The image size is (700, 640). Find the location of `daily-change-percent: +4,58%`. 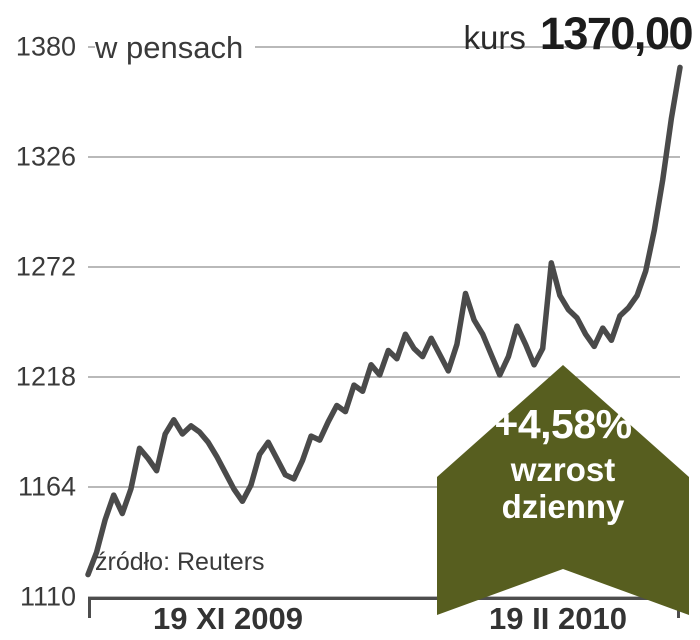

daily-change-percent: +4,58% is located at coordinates (563, 424).